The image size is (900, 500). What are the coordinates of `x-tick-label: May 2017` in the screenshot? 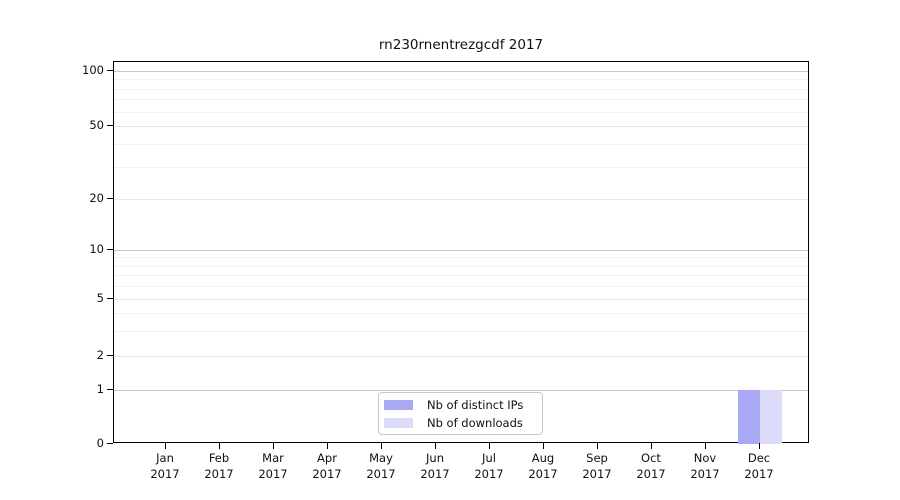 It's located at (381, 466).